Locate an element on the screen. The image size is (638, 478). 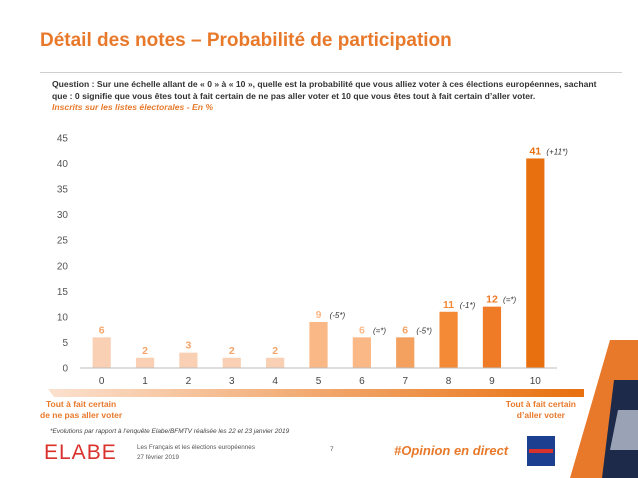
x-tick-label: 4 is located at coordinates (275, 381).